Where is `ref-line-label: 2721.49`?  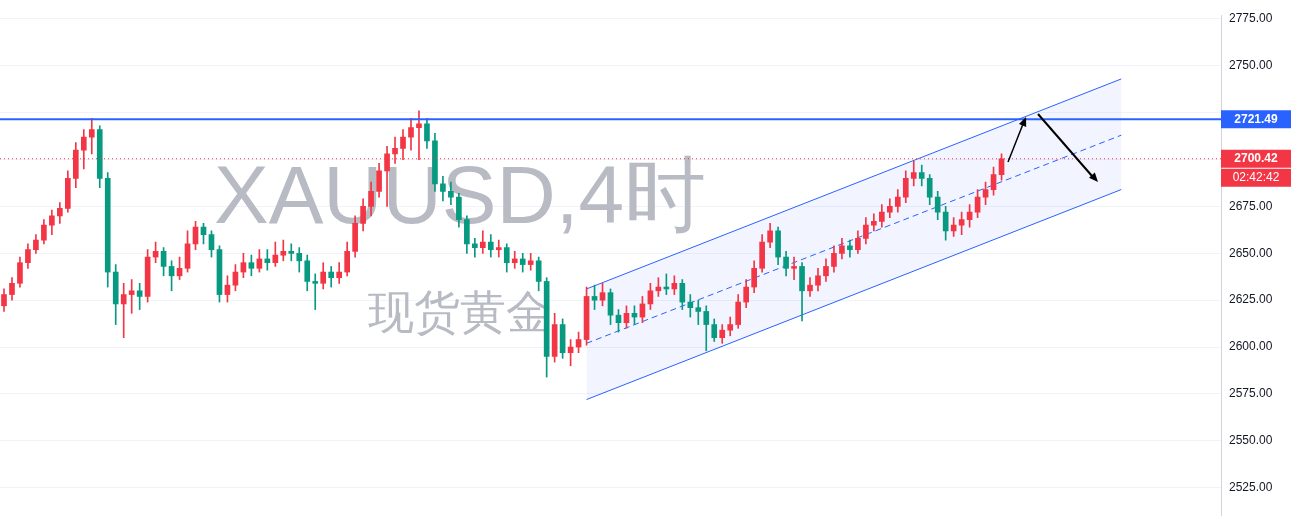
ref-line-label: 2721.49 is located at coordinates (1256, 118).